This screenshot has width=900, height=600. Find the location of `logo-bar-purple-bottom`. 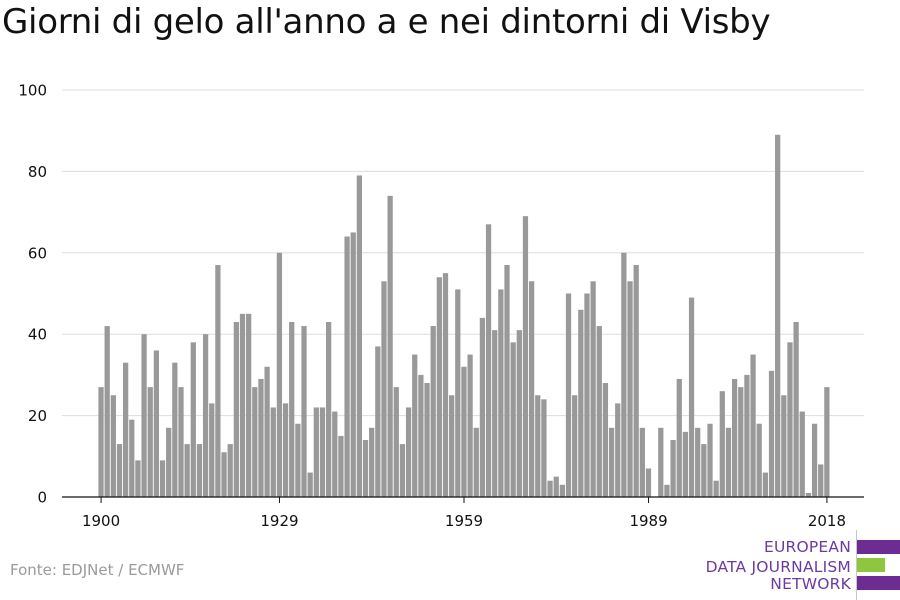

logo-bar-purple-bottom is located at coordinates (878, 583).